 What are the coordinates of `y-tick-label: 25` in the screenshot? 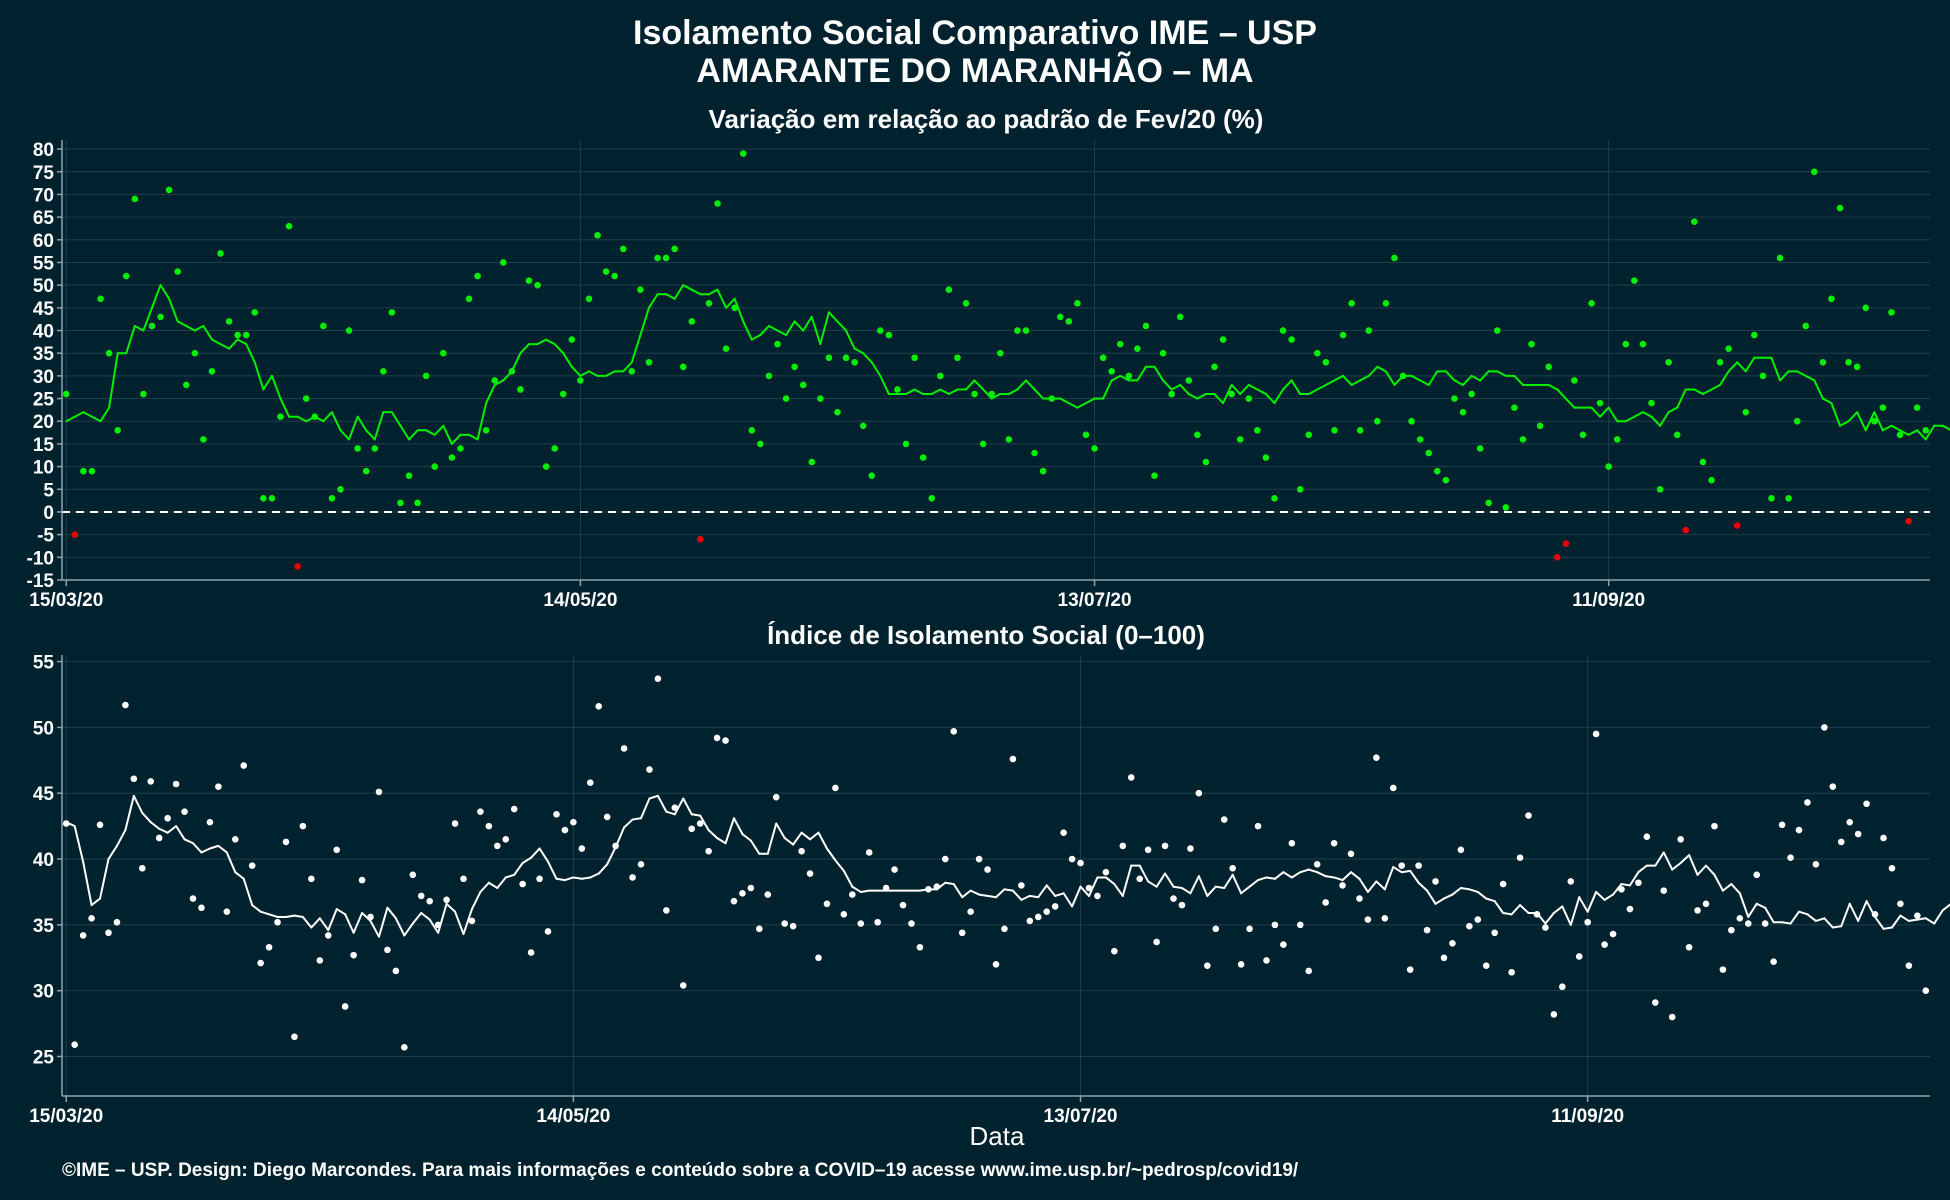 It's located at (44, 1058).